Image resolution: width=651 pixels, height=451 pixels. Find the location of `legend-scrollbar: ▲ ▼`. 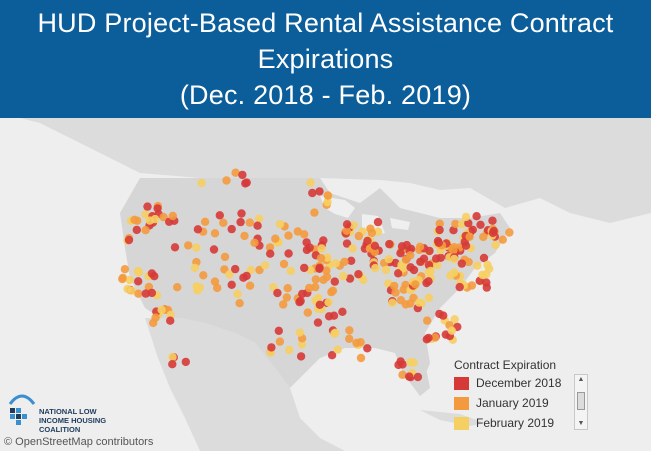

legend-scrollbar: ▲ ▼ is located at coordinates (581, 402).